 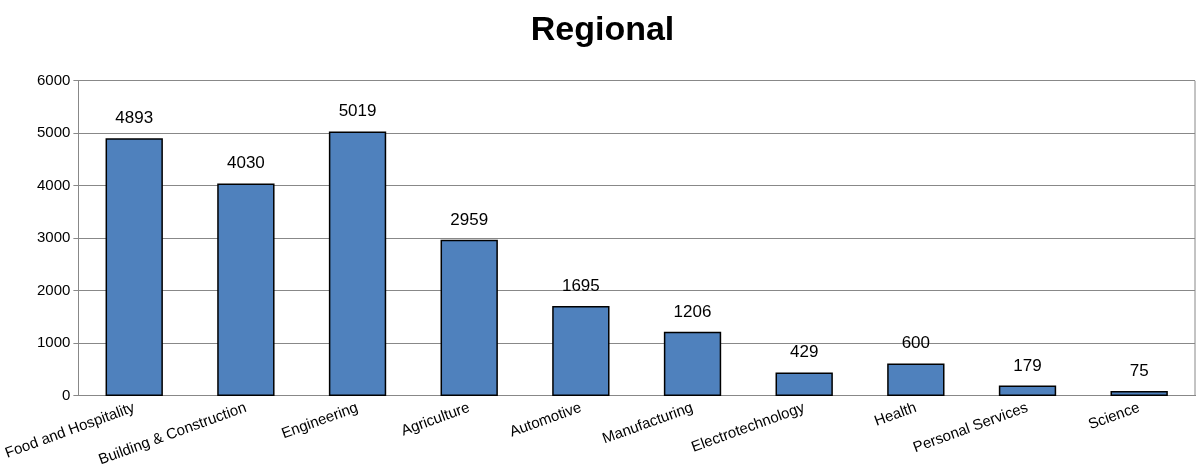 I want to click on data-label: 1206, so click(x=692, y=311).